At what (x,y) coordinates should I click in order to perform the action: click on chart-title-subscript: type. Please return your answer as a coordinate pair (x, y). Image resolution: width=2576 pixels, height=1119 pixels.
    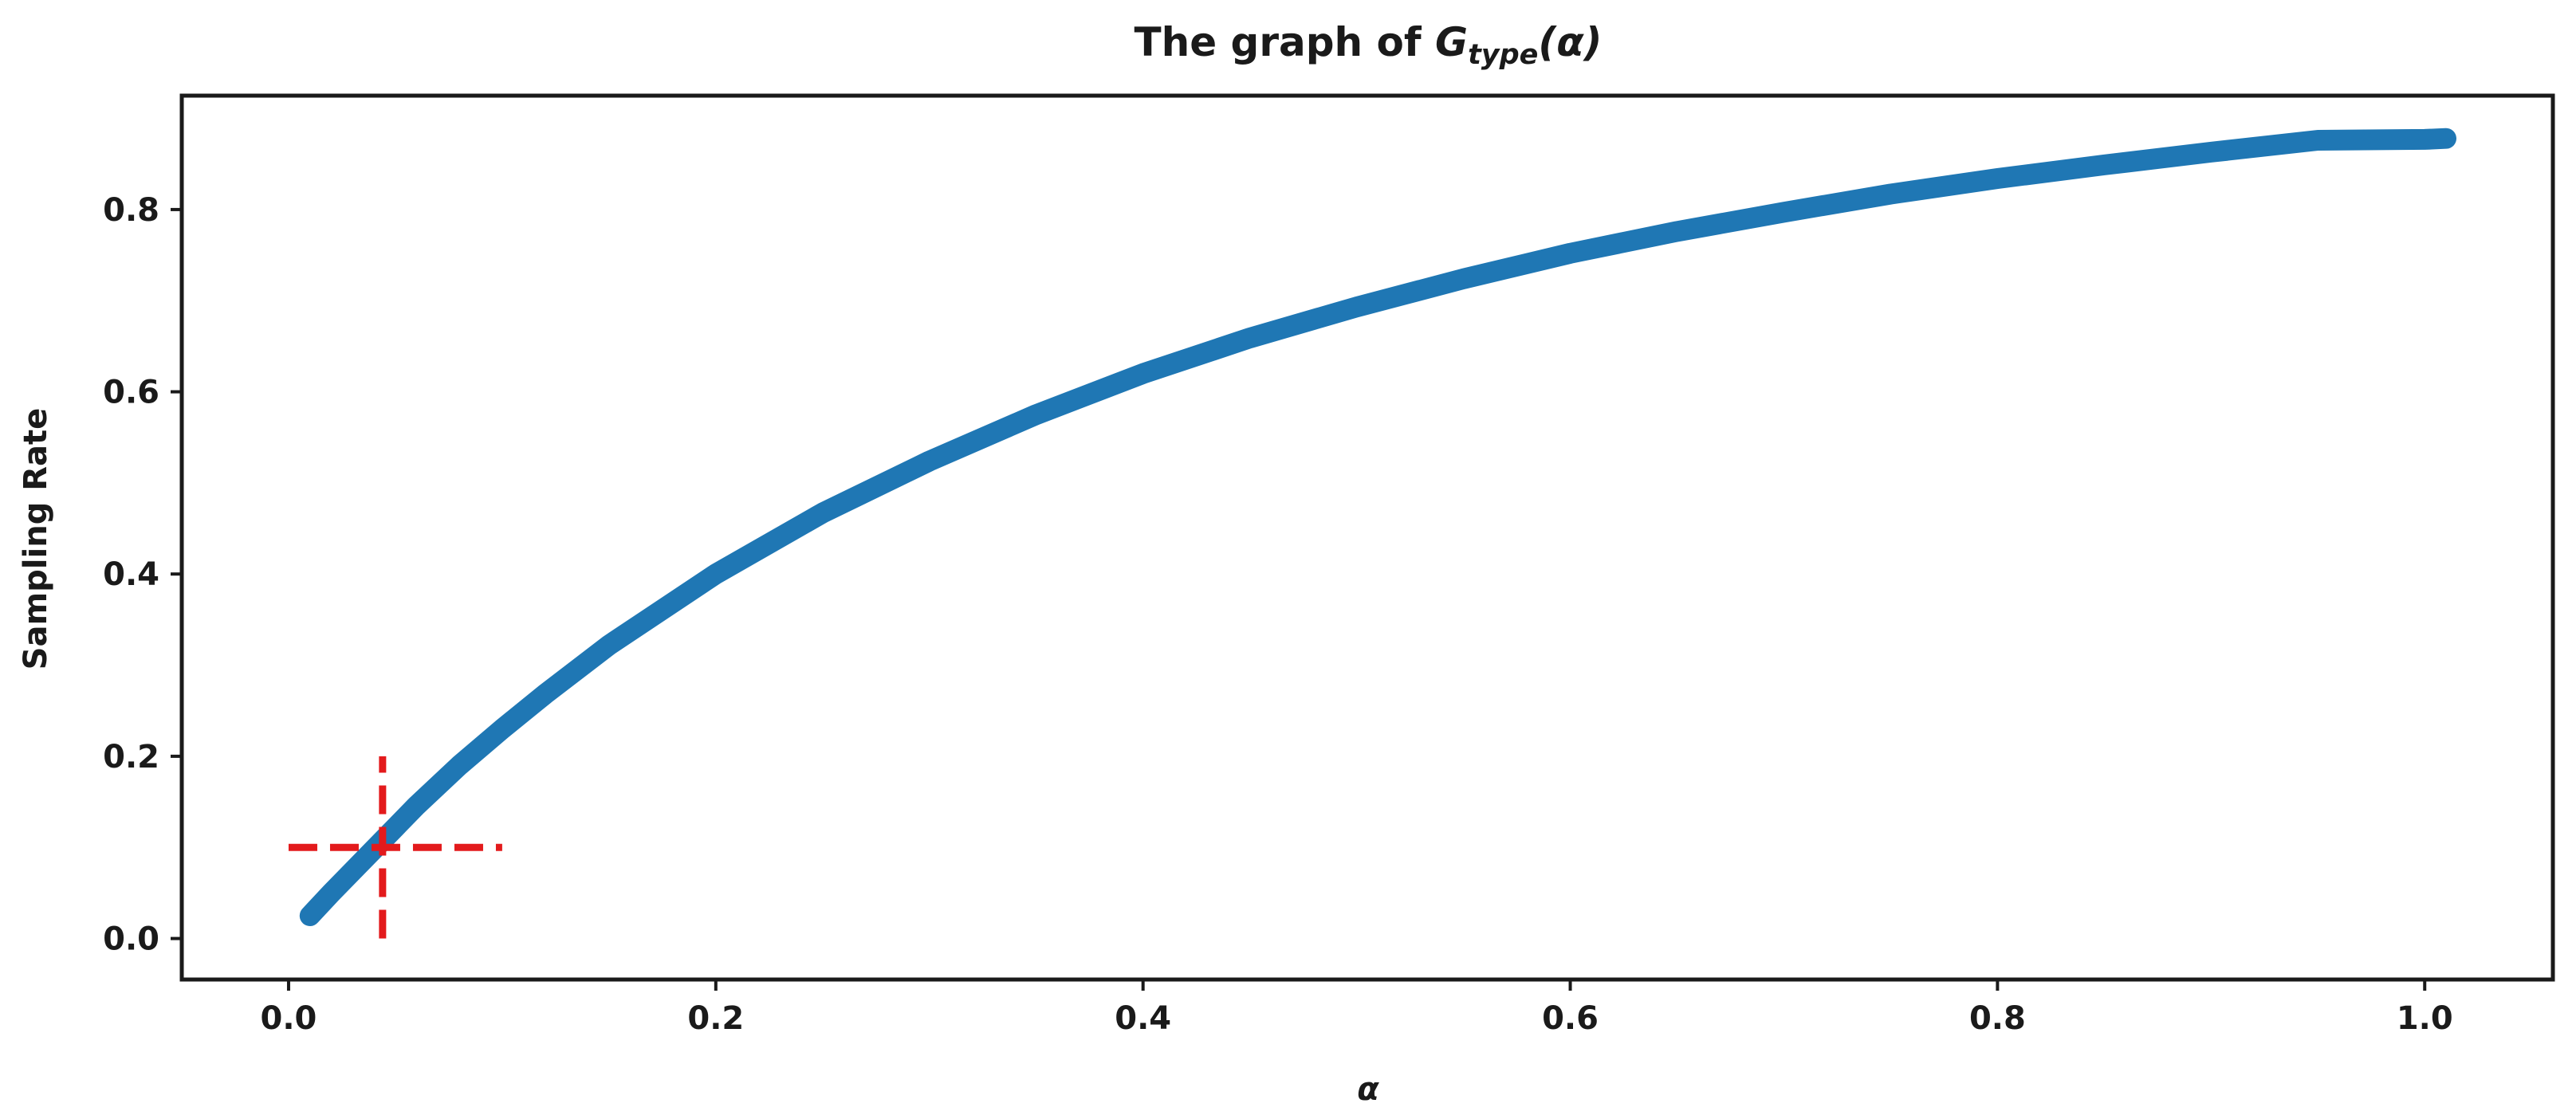
    Looking at the image, I should click on (1503, 55).